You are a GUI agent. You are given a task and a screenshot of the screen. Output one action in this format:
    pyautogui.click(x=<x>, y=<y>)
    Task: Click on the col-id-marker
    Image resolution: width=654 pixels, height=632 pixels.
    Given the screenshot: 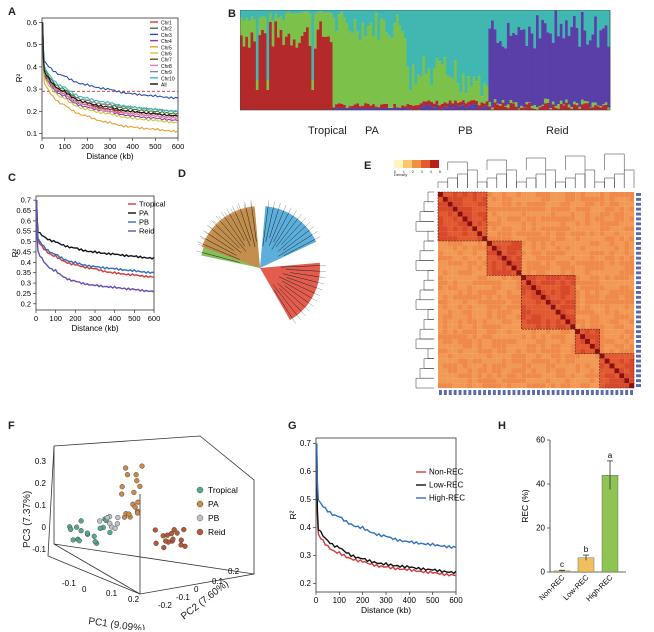 What is the action you would take?
    pyautogui.click(x=529, y=392)
    